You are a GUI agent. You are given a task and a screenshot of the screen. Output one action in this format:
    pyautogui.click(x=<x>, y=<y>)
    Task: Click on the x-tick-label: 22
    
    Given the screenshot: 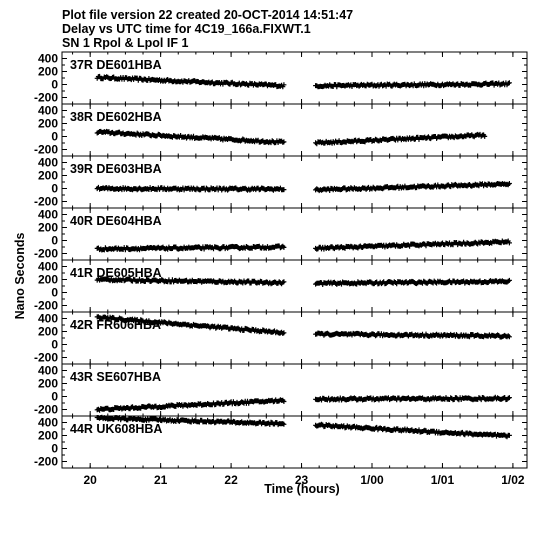 What is the action you would take?
    pyautogui.click(x=231, y=480)
    